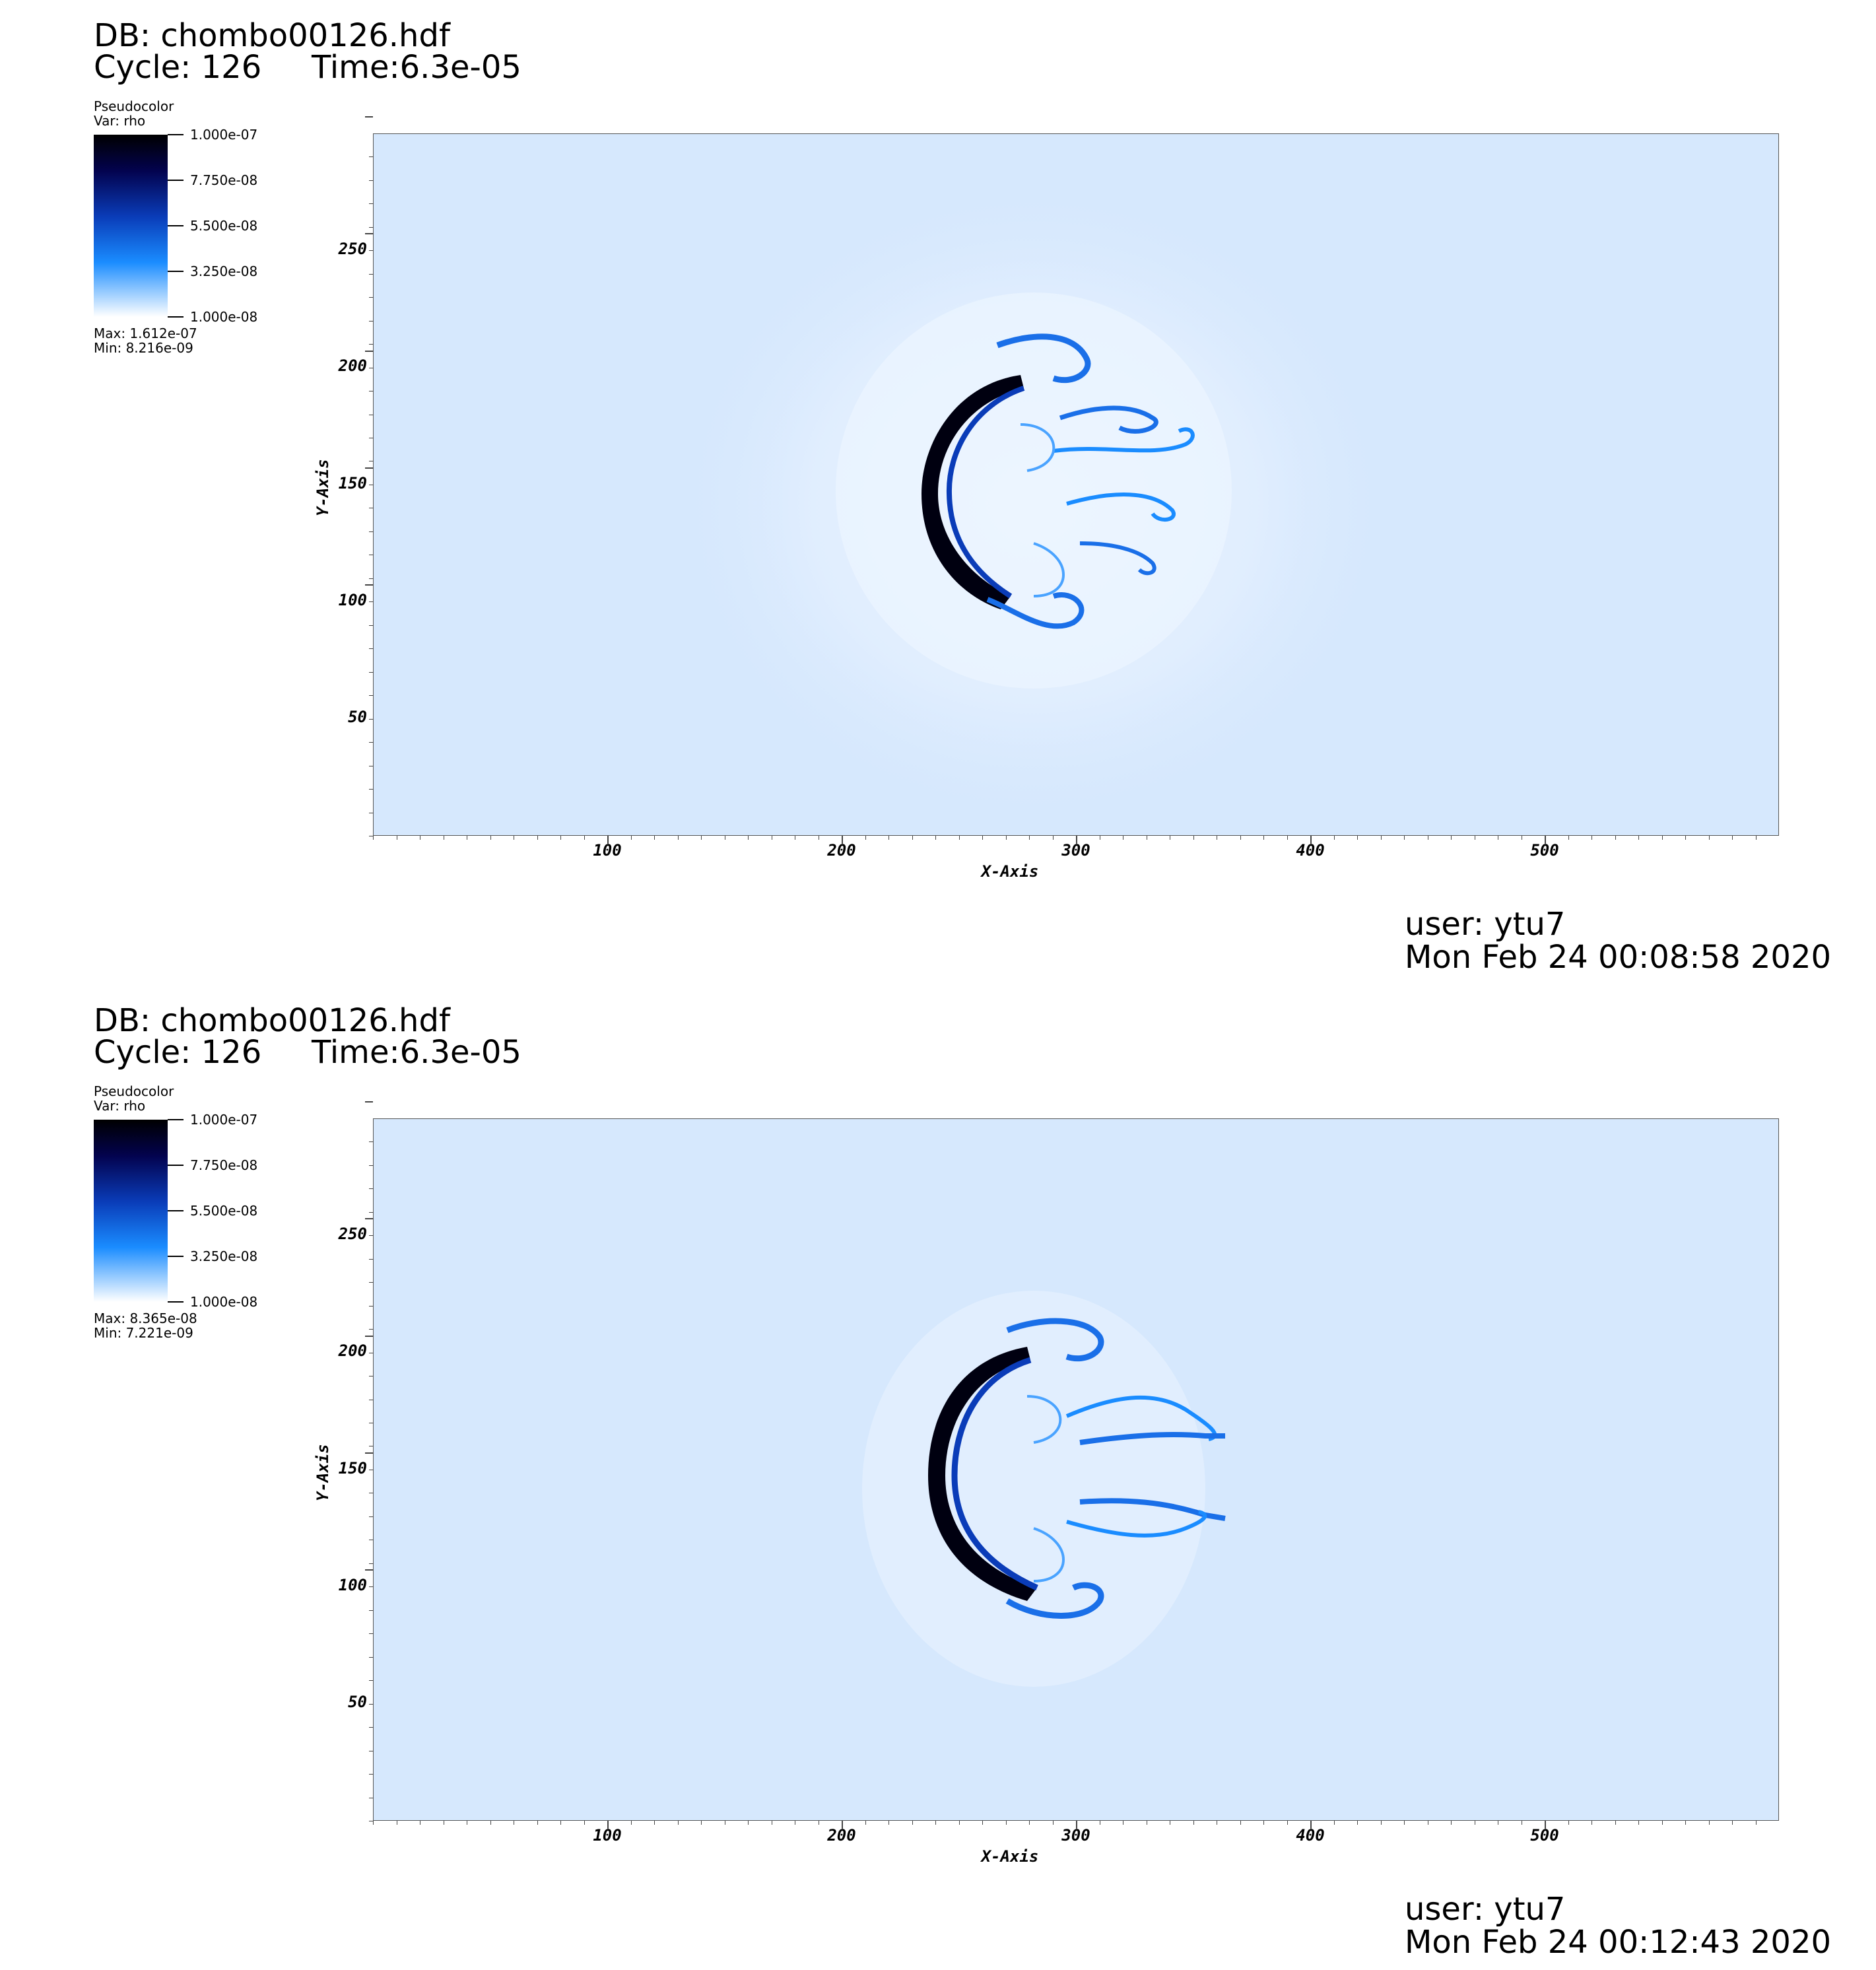 Image resolution: width=1876 pixels, height=1970 pixels. Describe the element at coordinates (1010, 871) in the screenshot. I see `x-axis-title: X-Axis` at that location.